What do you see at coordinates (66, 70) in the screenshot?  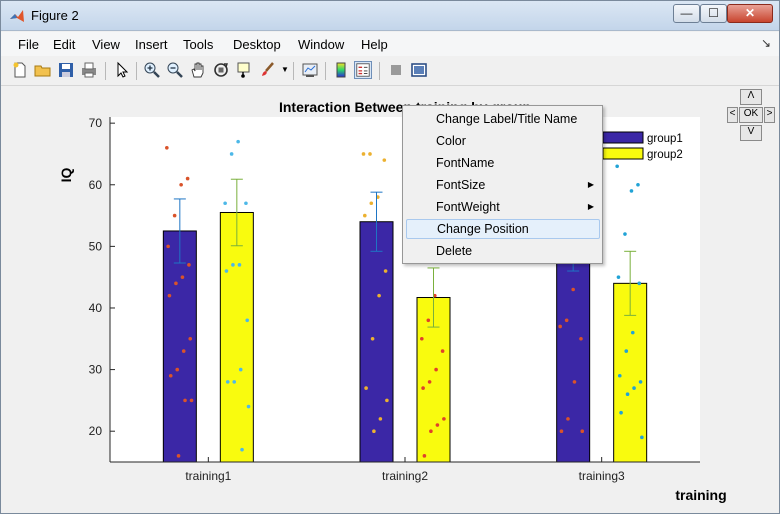 I see `save-icon` at bounding box center [66, 70].